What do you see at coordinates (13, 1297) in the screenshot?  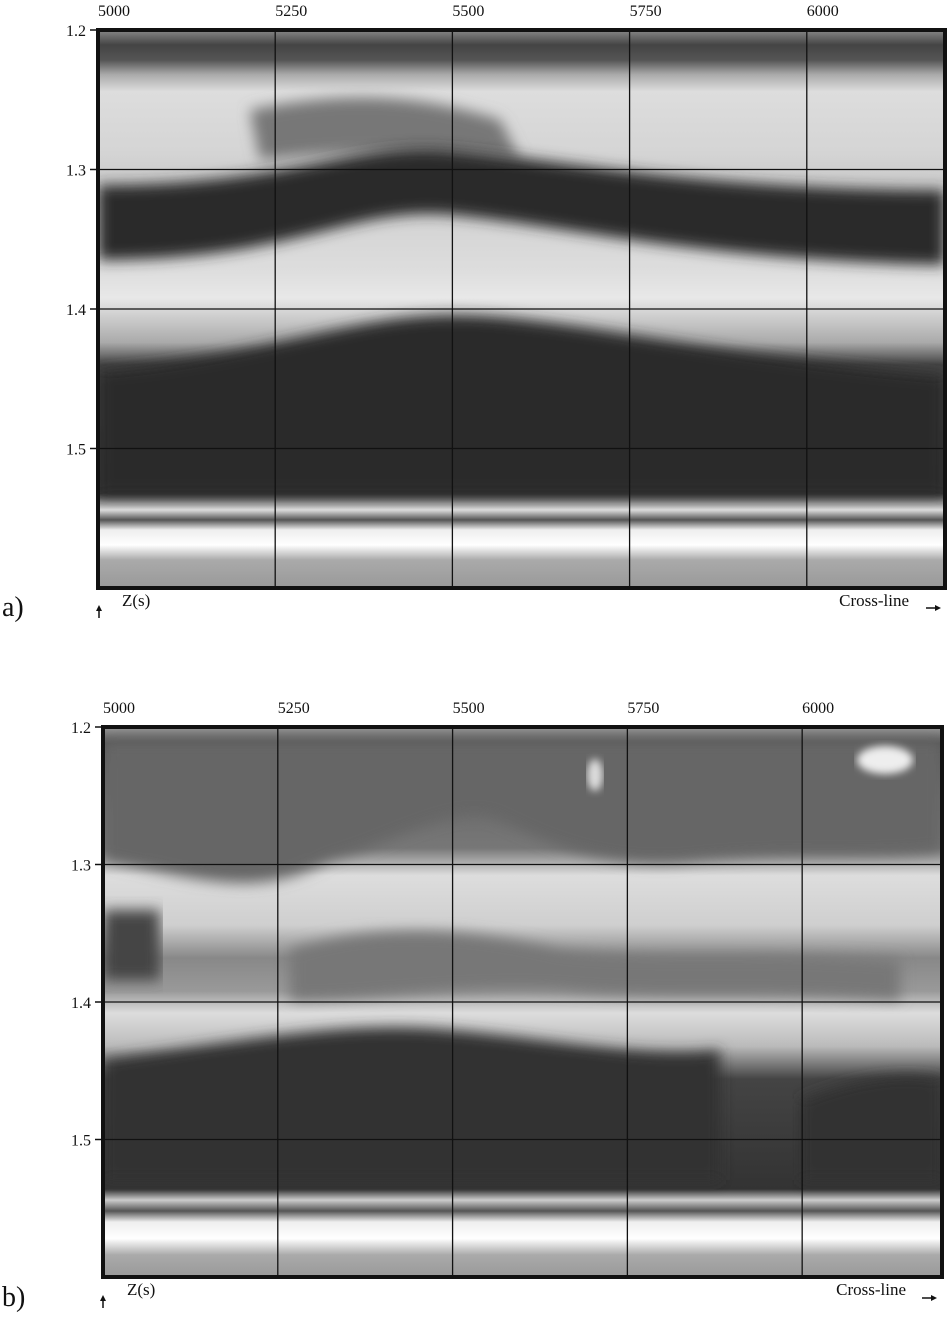 I see `panel-label: b)` at bounding box center [13, 1297].